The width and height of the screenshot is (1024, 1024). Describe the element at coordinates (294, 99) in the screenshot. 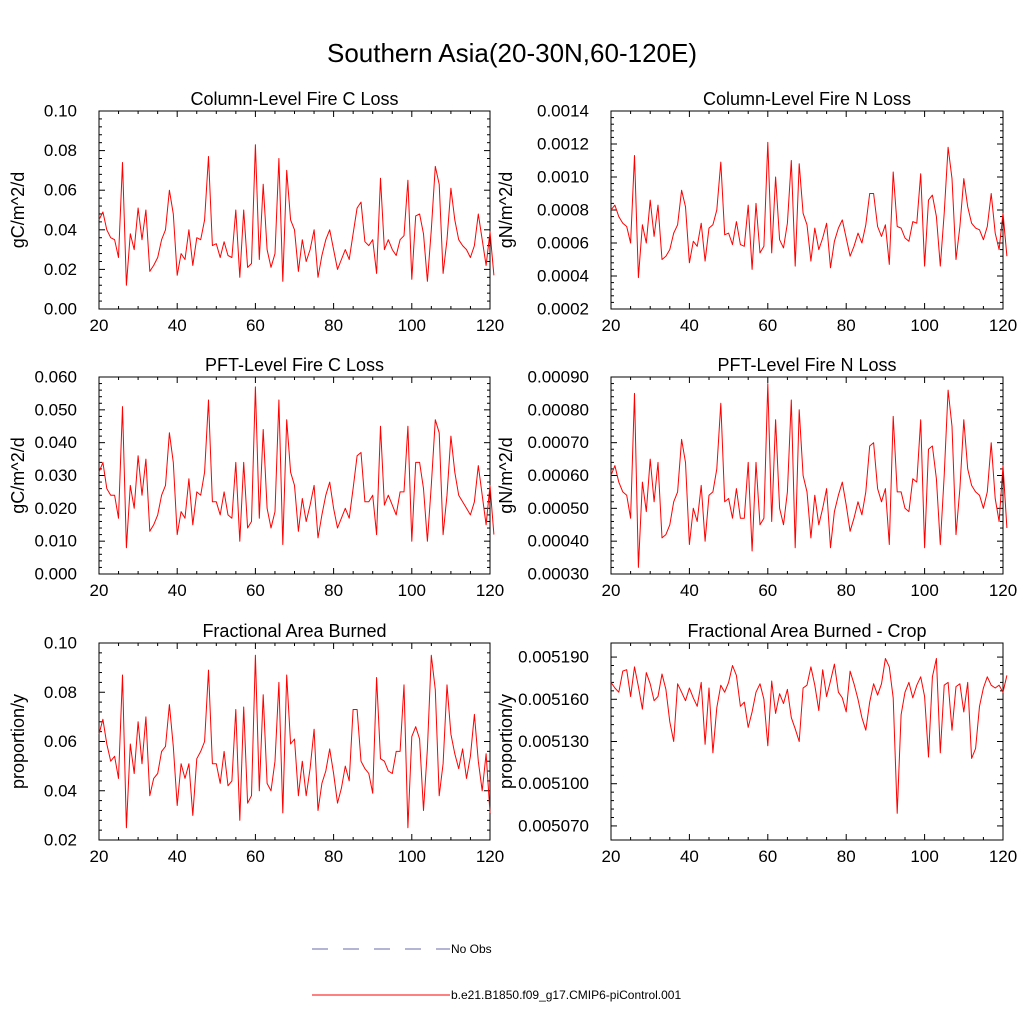

I see `chart-title: Column-Level Fire C Loss` at that location.